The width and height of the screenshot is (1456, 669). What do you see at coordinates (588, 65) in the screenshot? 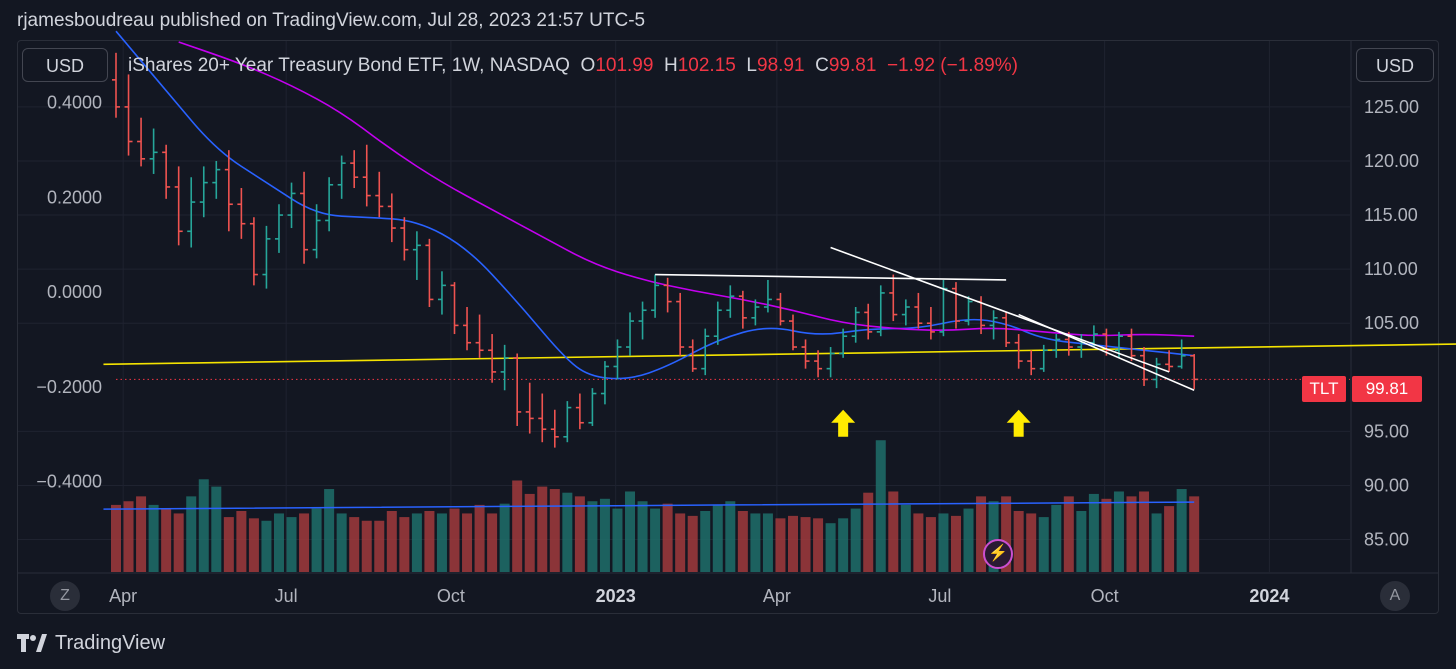
I see `open-label: O` at bounding box center [588, 65].